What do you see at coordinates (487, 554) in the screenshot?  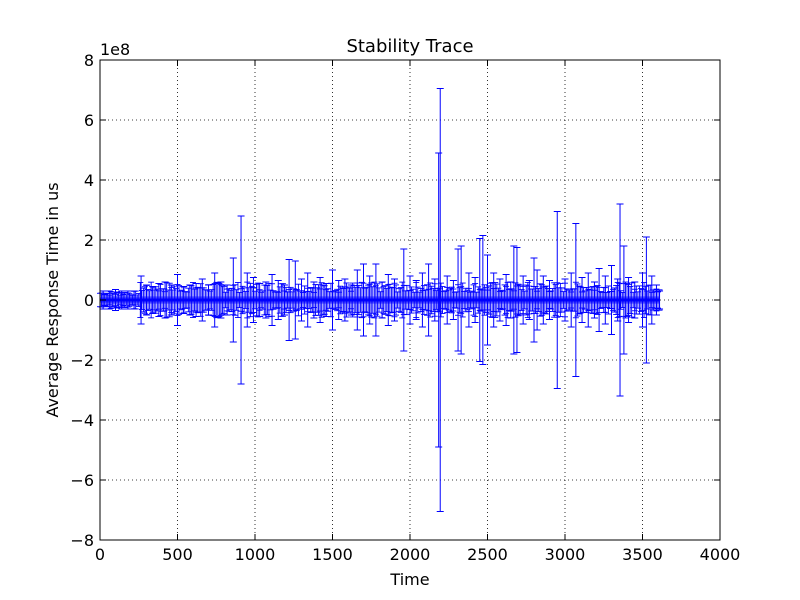 I see `x-tick-label: 2500` at bounding box center [487, 554].